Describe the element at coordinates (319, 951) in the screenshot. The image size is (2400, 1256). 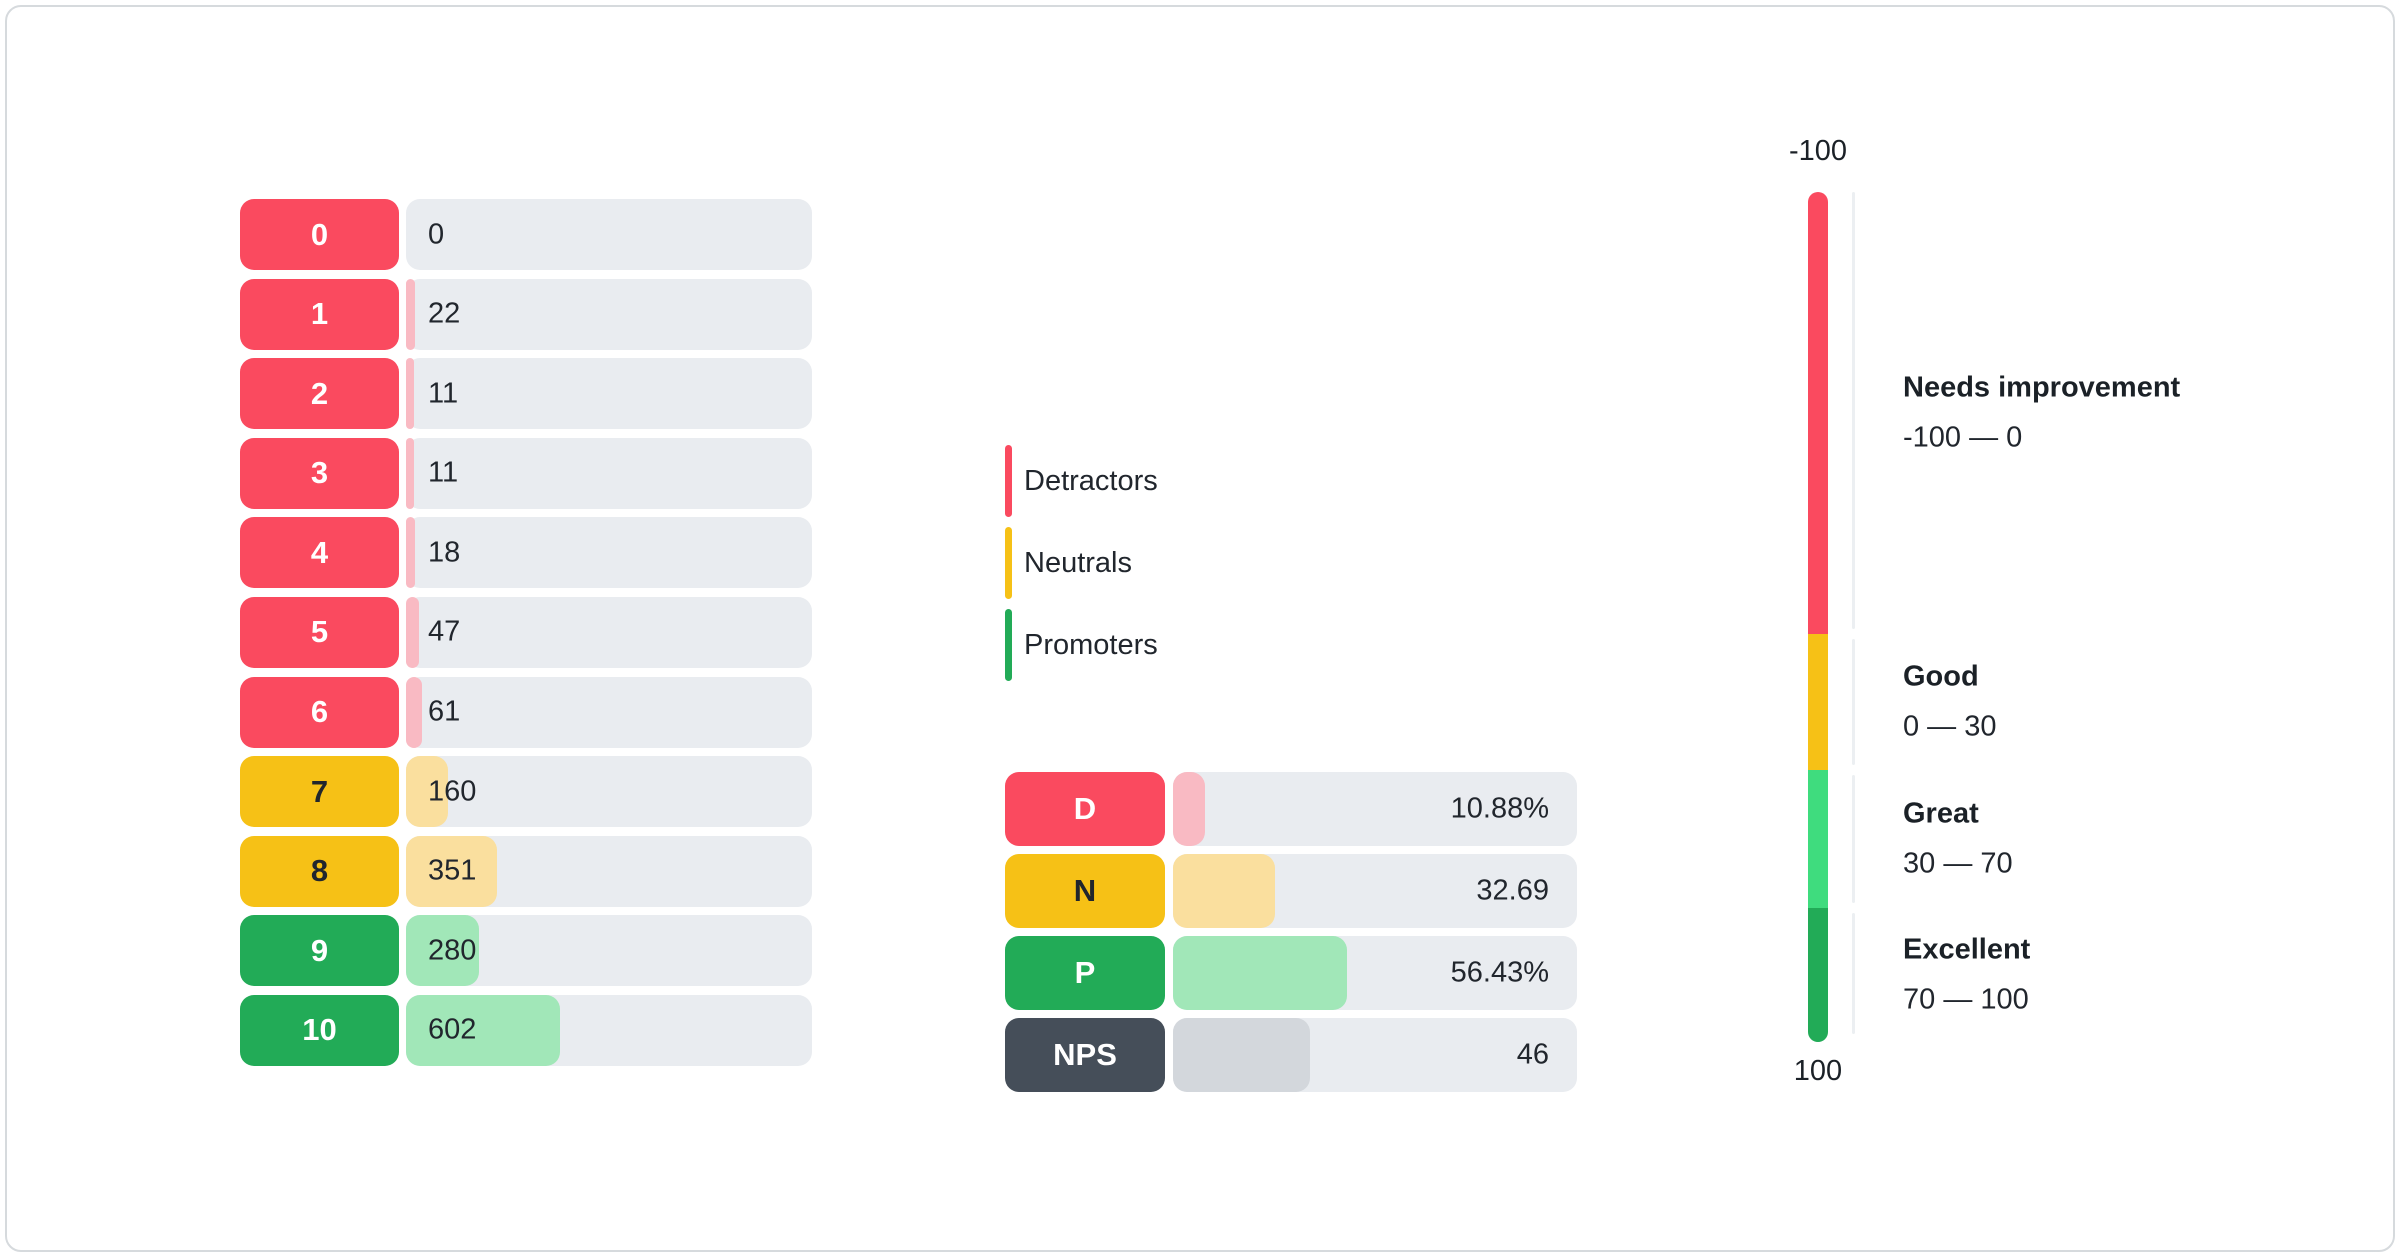
I see `score-row-chip: 9` at that location.